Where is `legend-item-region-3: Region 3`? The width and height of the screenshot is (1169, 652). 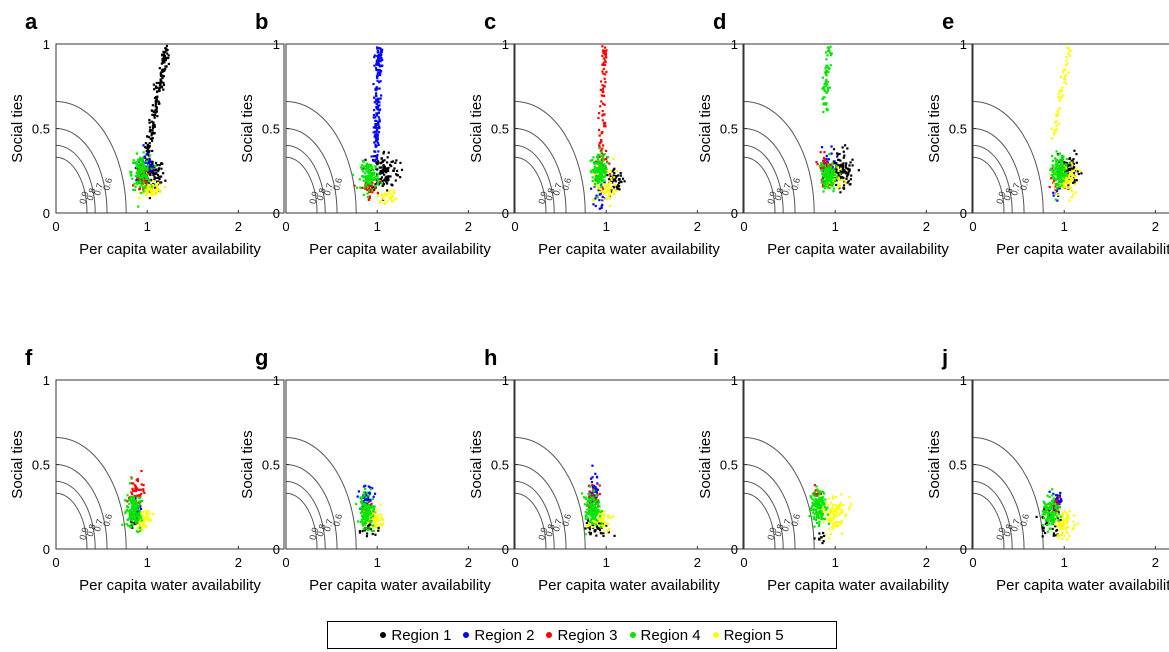
legend-item-region-3: Region 3 is located at coordinates (582, 635).